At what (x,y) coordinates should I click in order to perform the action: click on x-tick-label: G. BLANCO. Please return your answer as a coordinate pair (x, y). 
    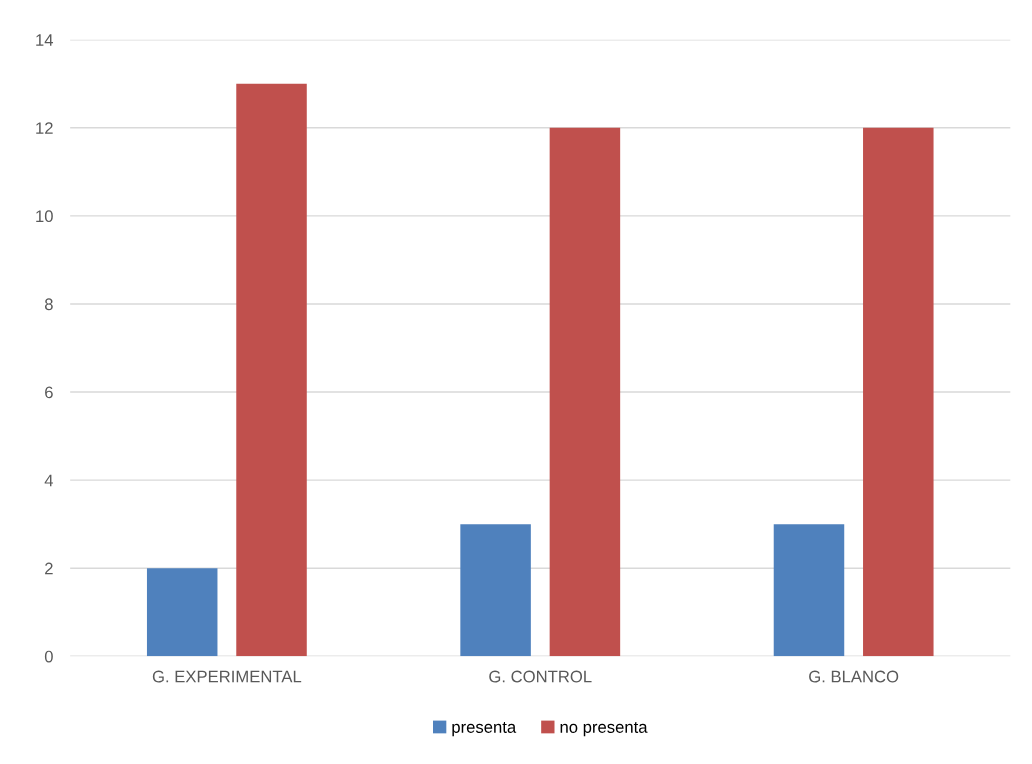
    Looking at the image, I should click on (854, 676).